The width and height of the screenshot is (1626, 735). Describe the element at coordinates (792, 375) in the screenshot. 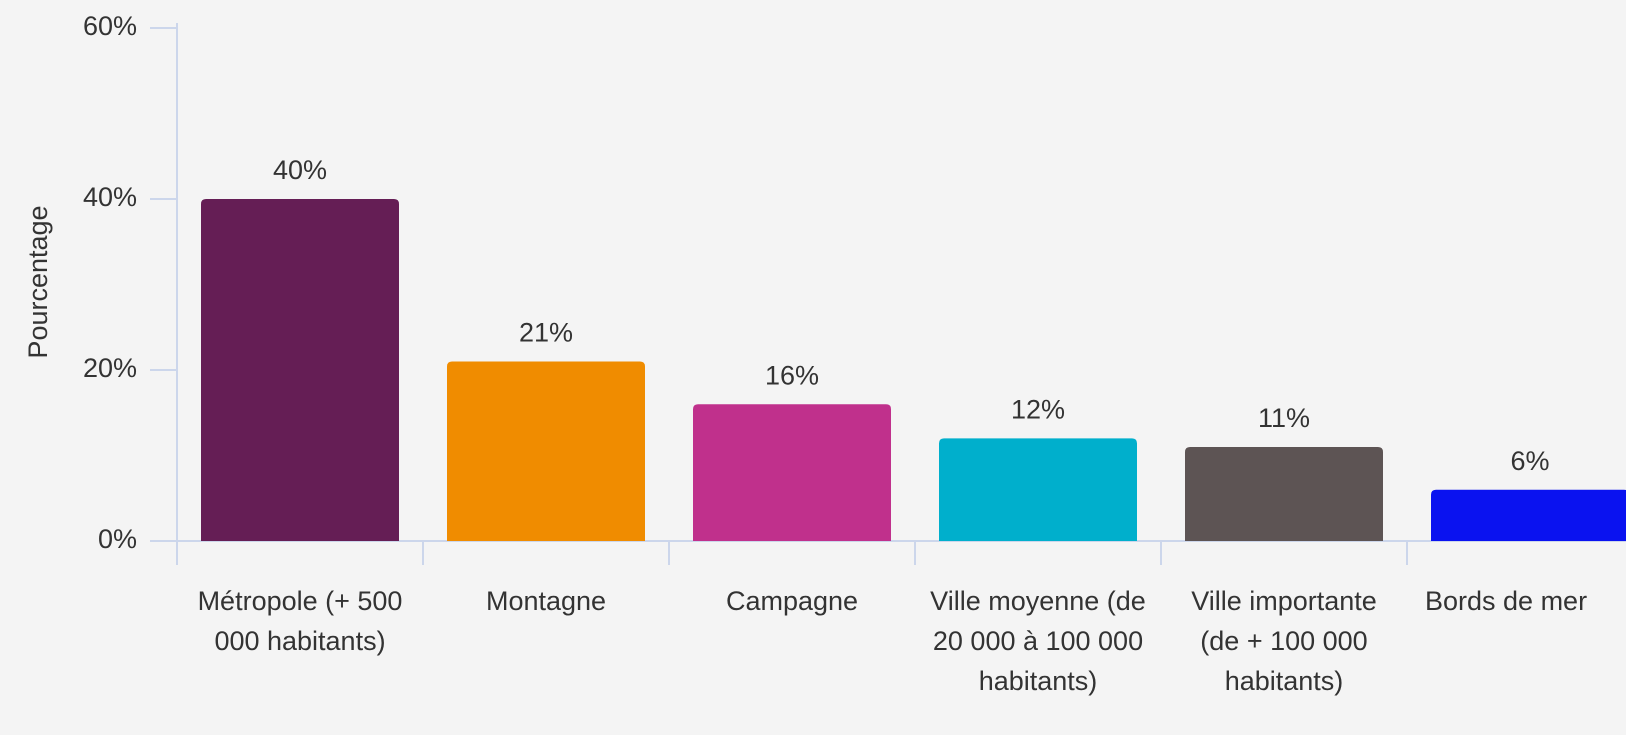

I see `value-label: 16%` at that location.